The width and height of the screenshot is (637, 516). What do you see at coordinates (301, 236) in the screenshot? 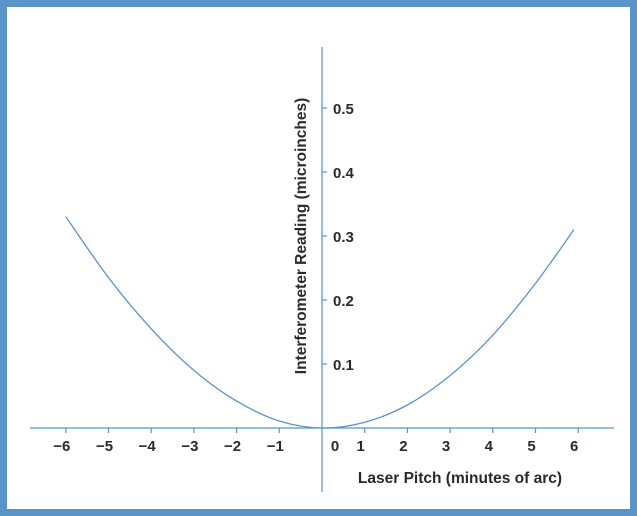
I see `y-axis-title: Interferometer Reading (microinches)` at bounding box center [301, 236].